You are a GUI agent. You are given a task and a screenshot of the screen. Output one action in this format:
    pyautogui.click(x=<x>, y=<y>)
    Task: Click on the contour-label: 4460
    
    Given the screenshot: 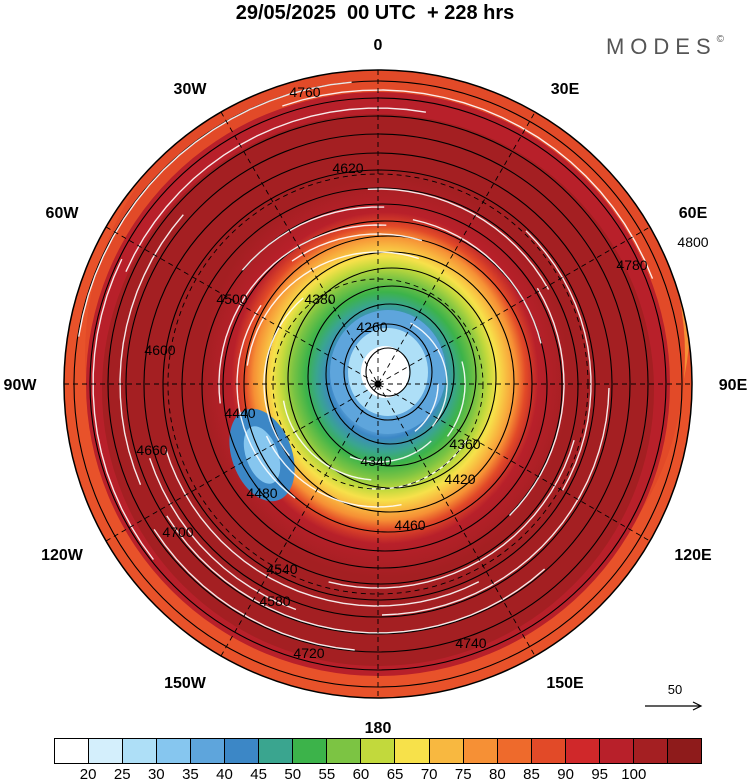 What is the action you would take?
    pyautogui.click(x=409, y=525)
    